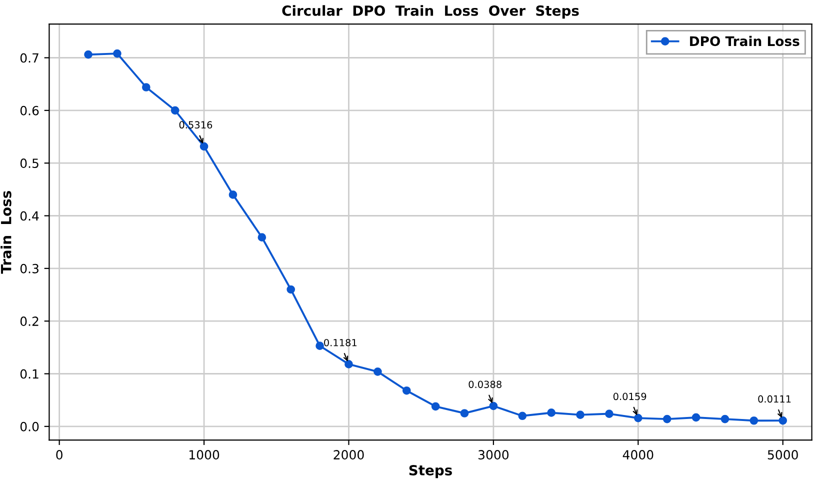  I want to click on y-tick-label: 0.7, so click(29, 58).